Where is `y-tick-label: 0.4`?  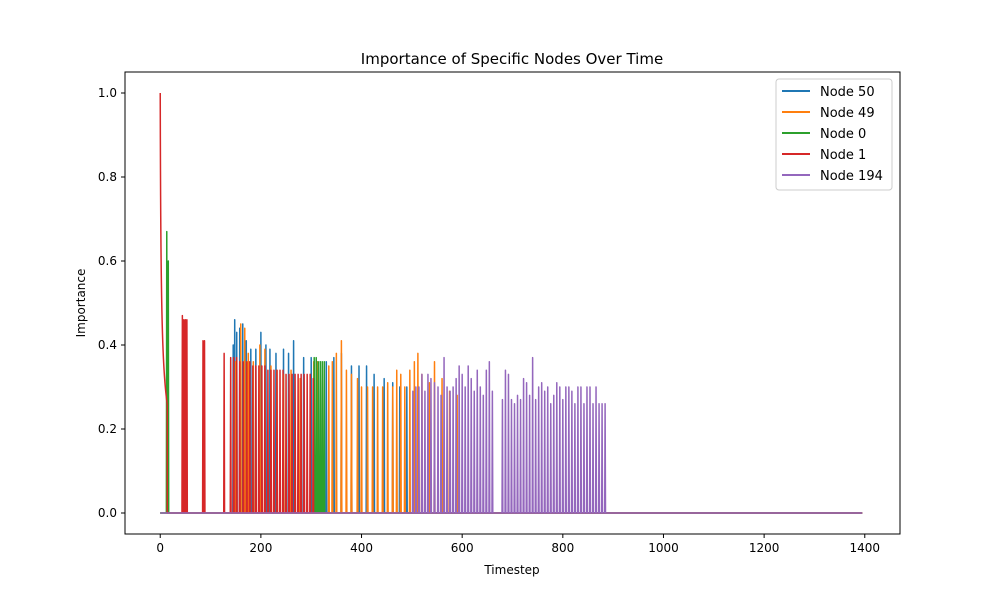 y-tick-label: 0.4 is located at coordinates (107, 345).